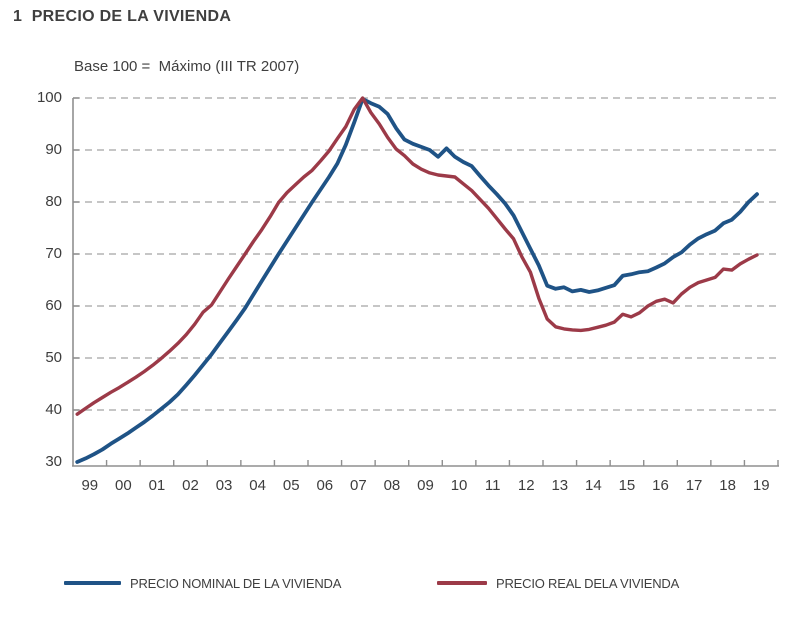 The image size is (806, 617). I want to click on y-axis-label-30: 30, so click(53, 461).